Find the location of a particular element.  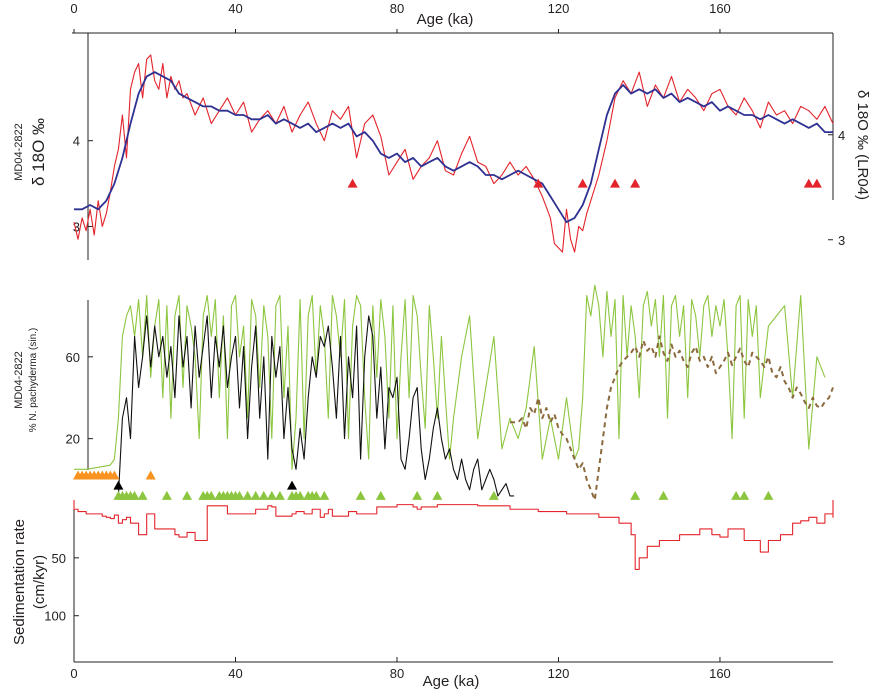

series-line-brown-dashed is located at coordinates (672, 418).